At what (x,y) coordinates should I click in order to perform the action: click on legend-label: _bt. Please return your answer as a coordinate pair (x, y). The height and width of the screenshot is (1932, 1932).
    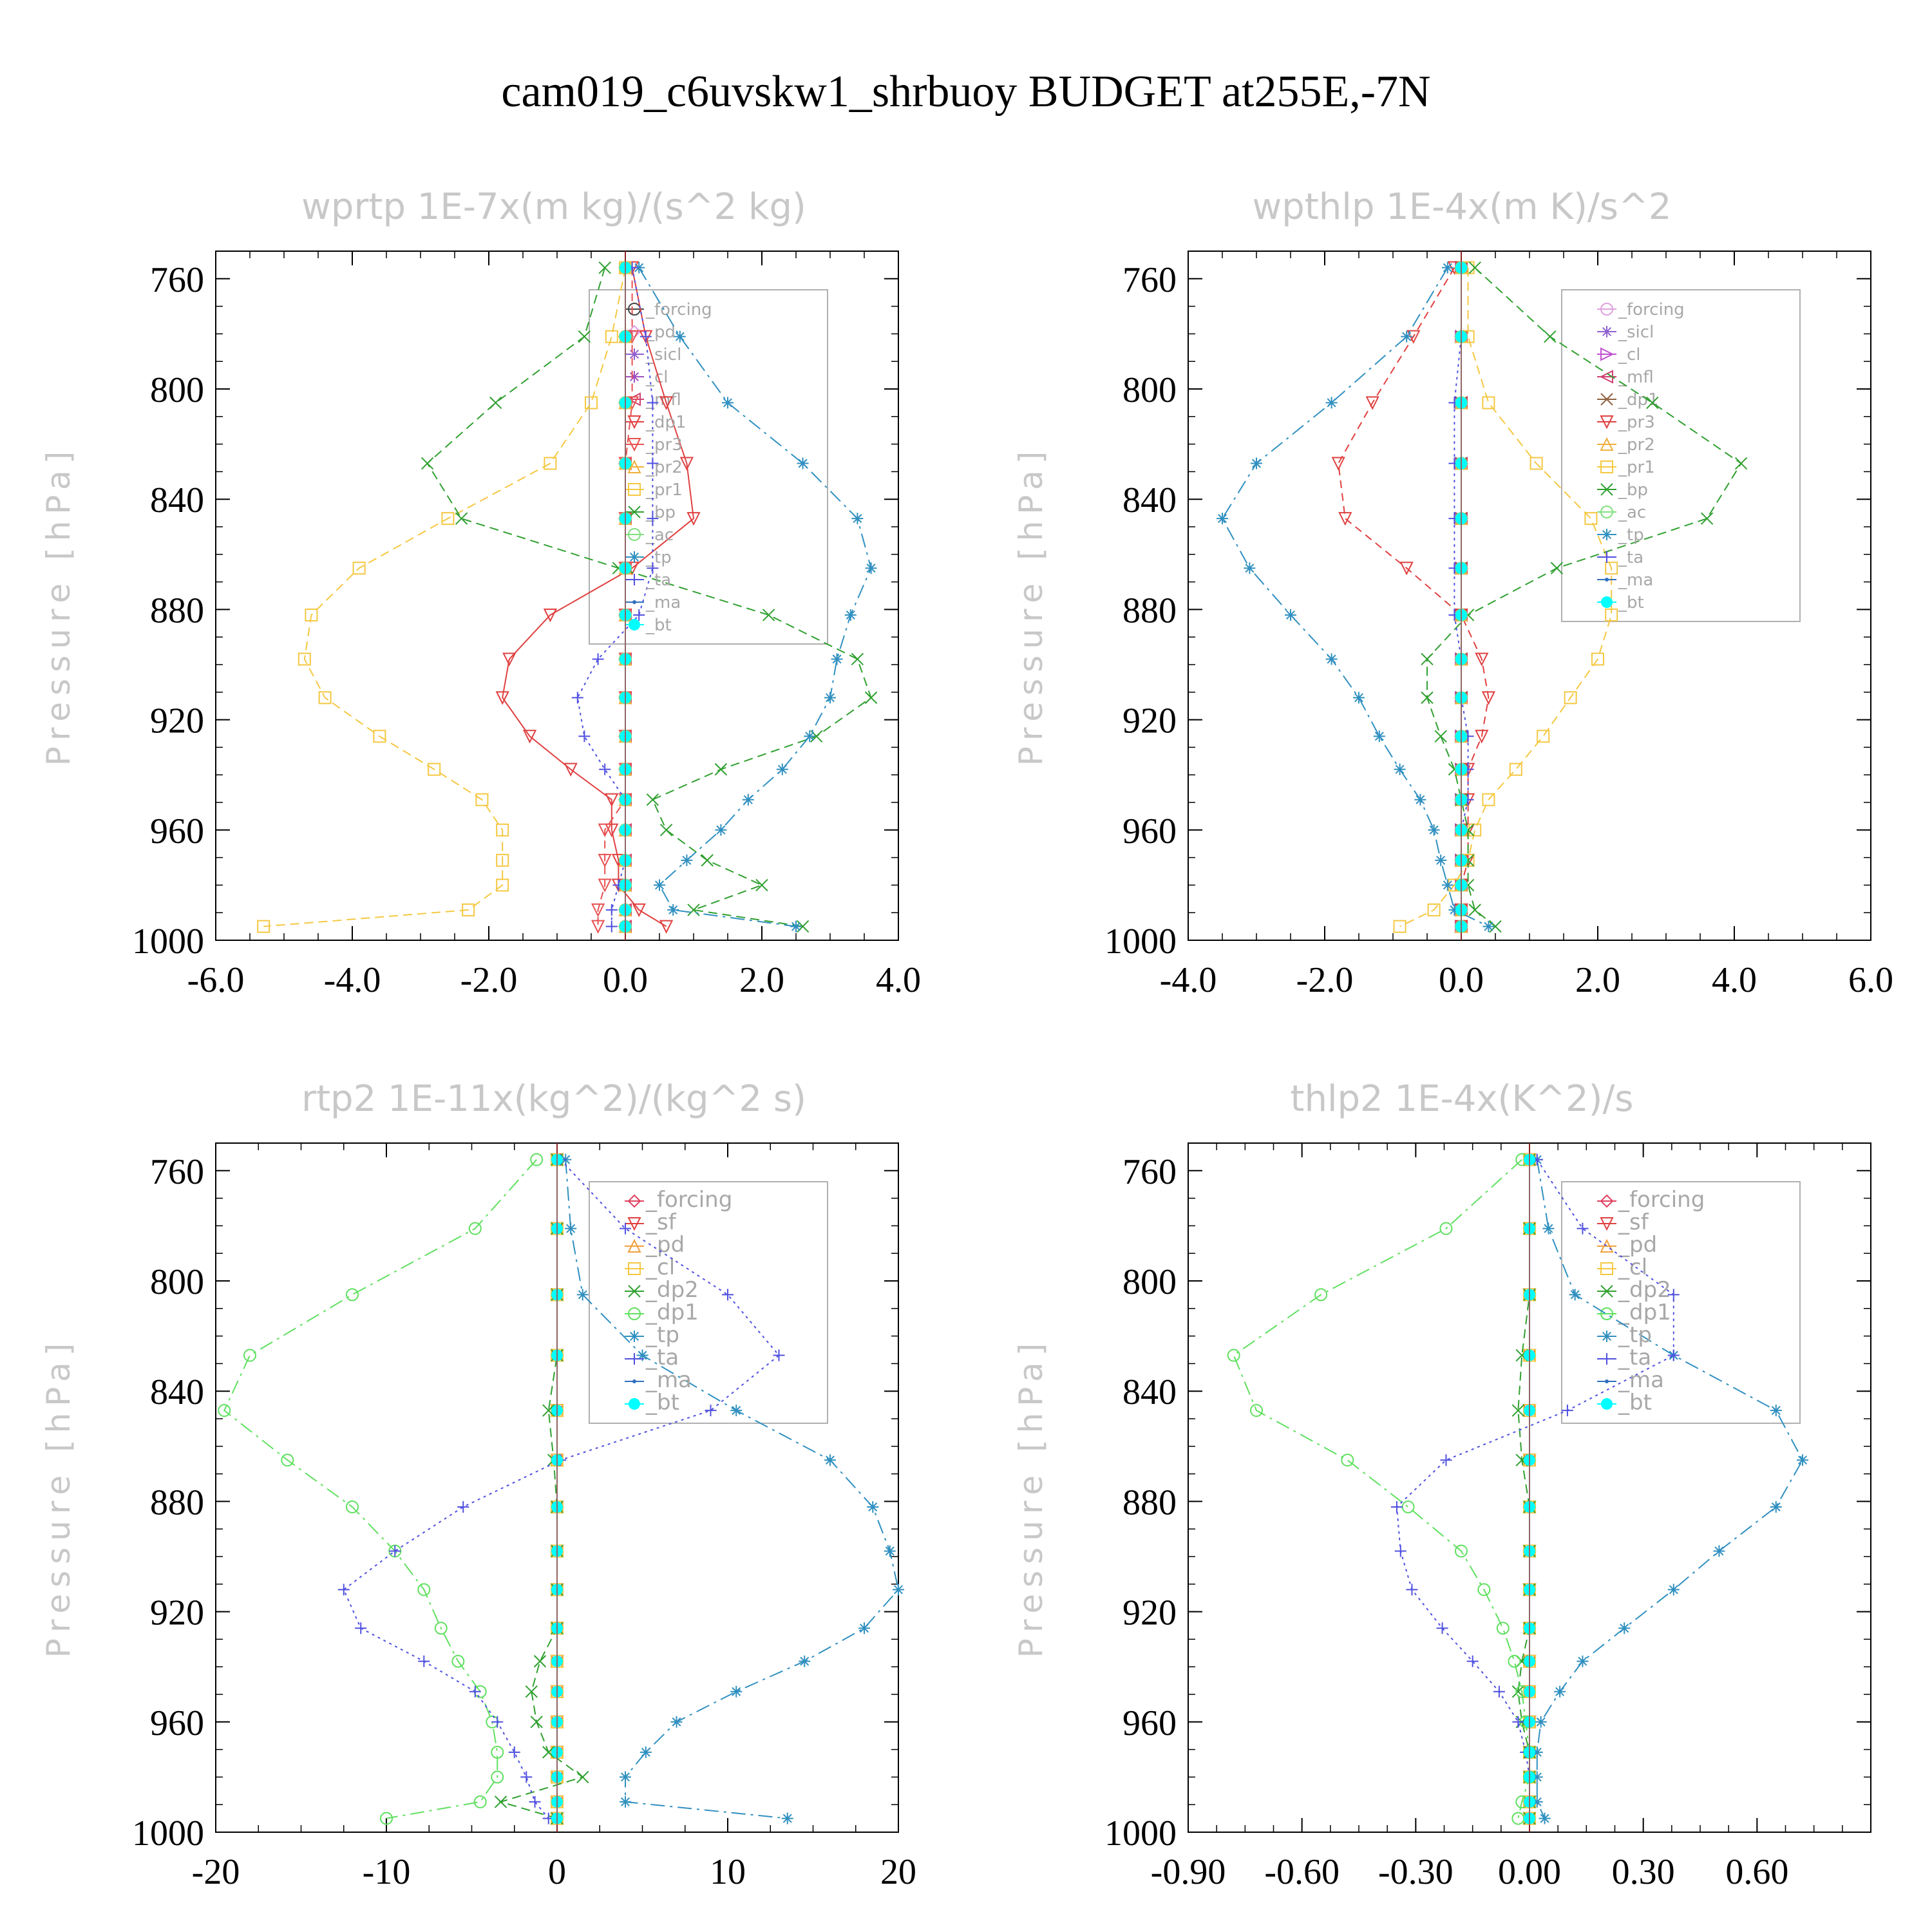
    Looking at the image, I should click on (662, 1403).